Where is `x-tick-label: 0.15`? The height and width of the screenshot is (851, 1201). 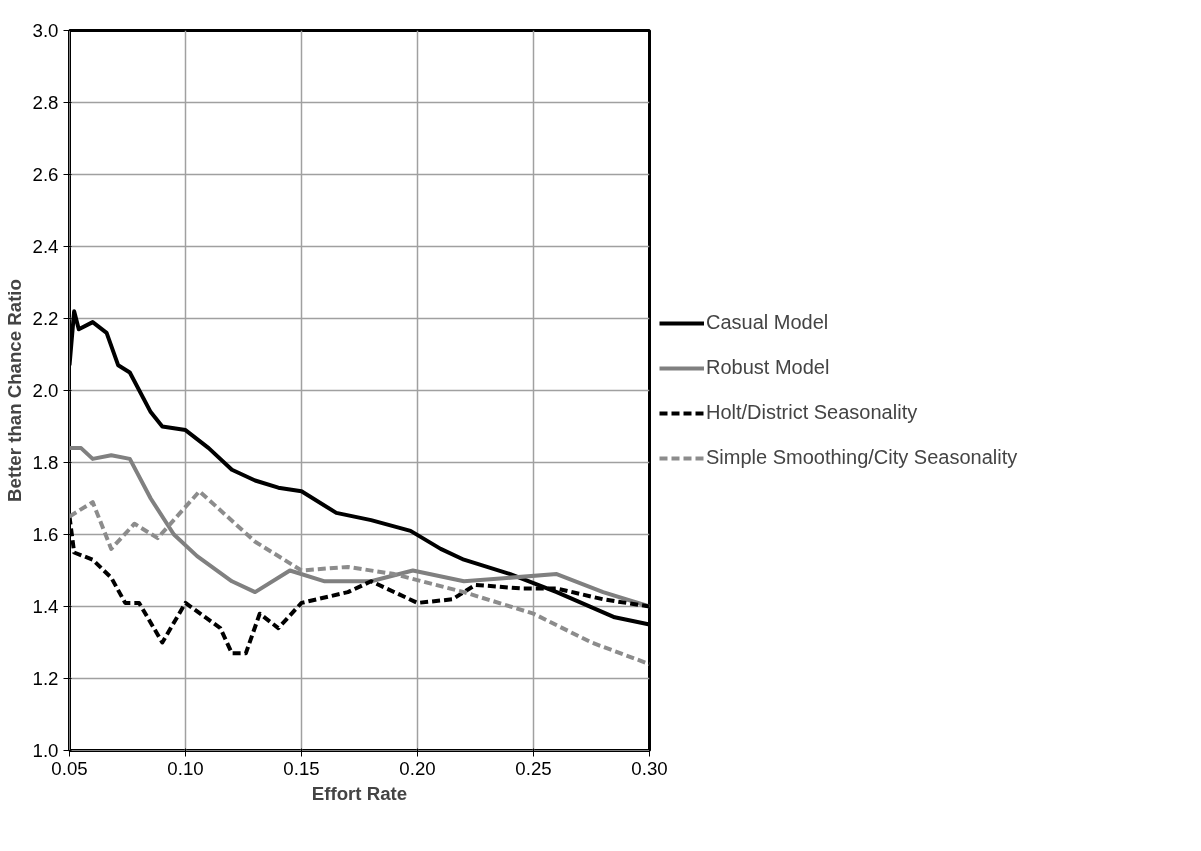 x-tick-label: 0.15 is located at coordinates (301, 768).